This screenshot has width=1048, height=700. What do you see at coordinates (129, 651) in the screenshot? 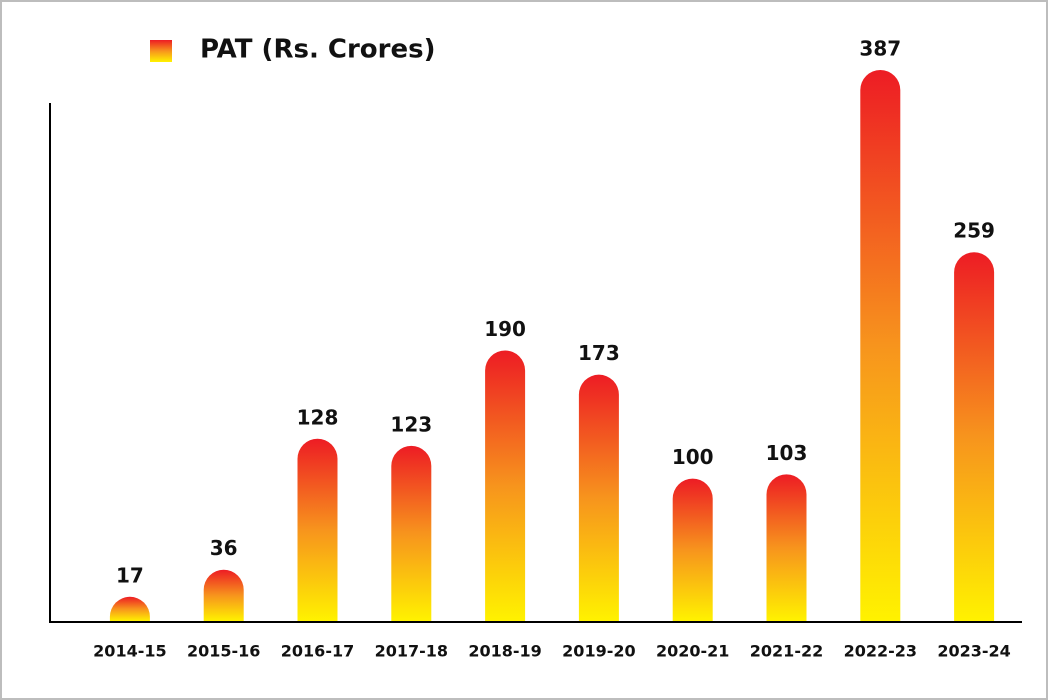
I see `x-tick-label: 2014-15` at bounding box center [129, 651].